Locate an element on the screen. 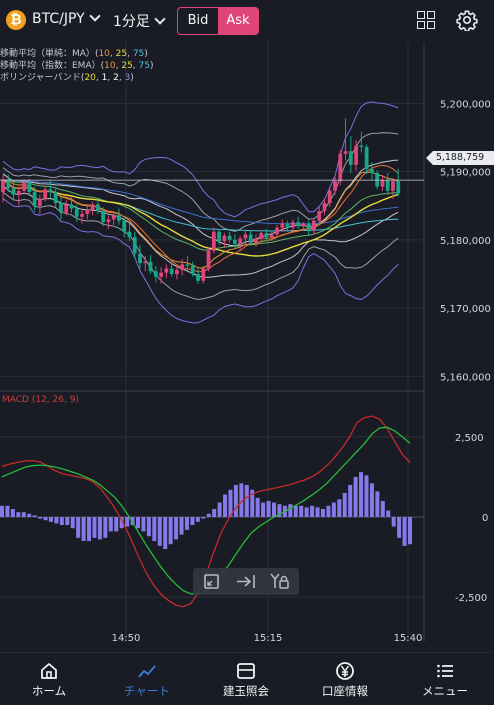 This screenshot has width=494, height=705. bid-button: Bid is located at coordinates (198, 20).